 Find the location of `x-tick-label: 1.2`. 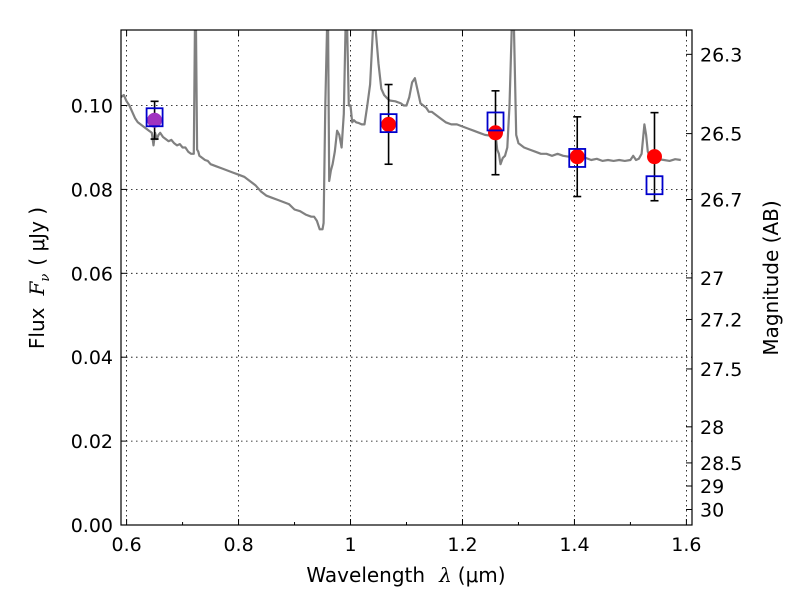

x-tick-label: 1.2 is located at coordinates (462, 545).